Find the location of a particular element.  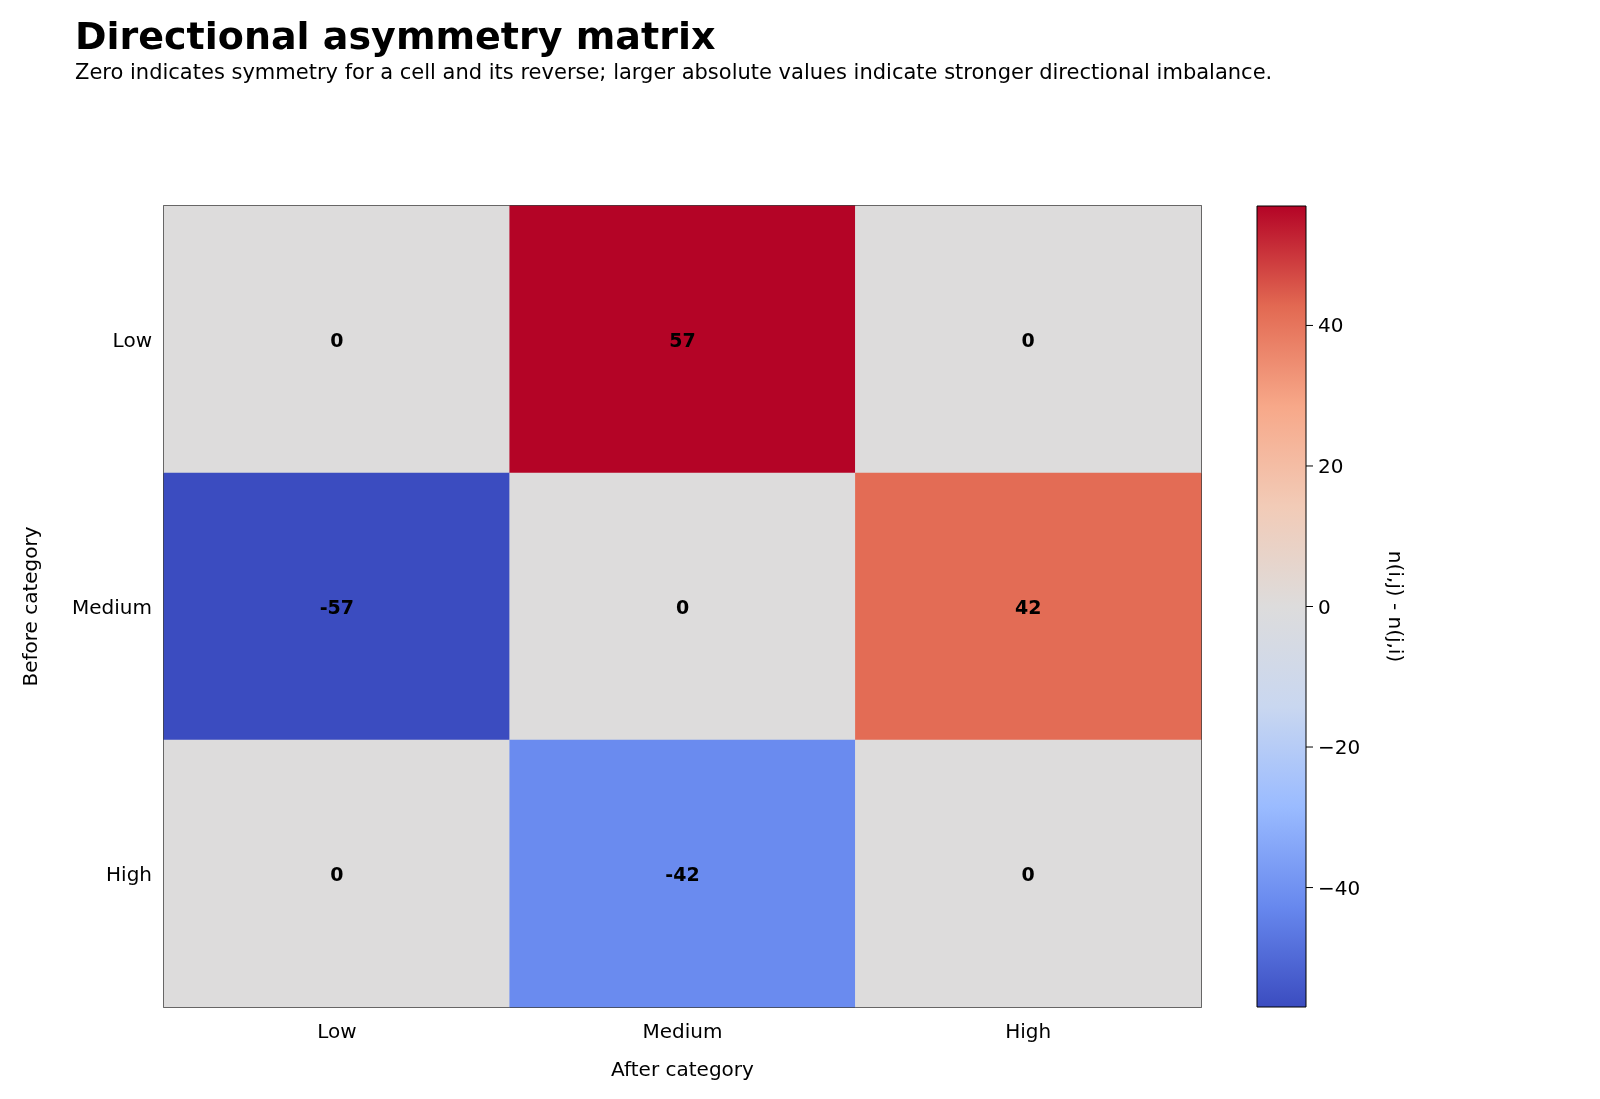

x-tick-label: Low is located at coordinates (337, 1031).